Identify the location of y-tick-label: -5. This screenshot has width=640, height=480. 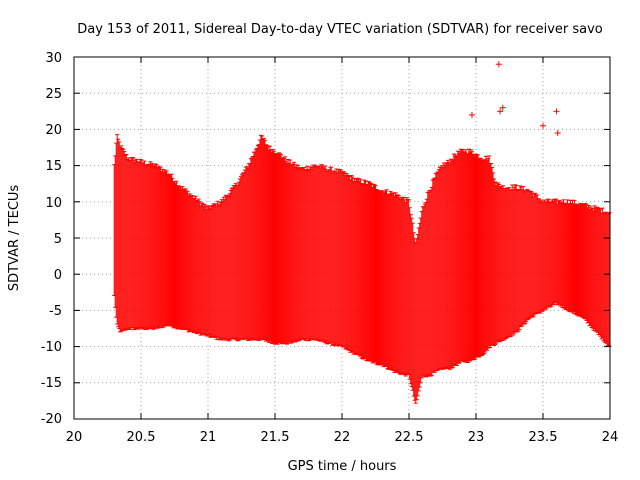
(55, 311).